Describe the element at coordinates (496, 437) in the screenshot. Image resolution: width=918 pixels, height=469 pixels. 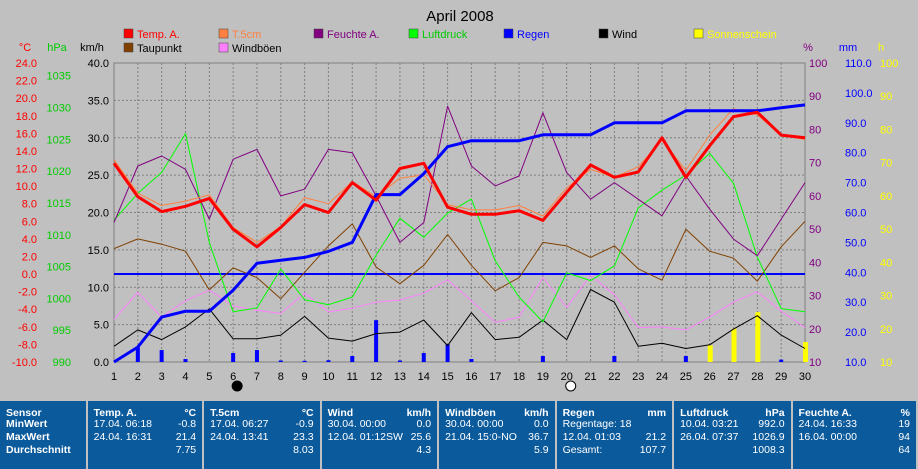
I see `table-cell-row: 21.04. 15:0-NO 36.7` at that location.